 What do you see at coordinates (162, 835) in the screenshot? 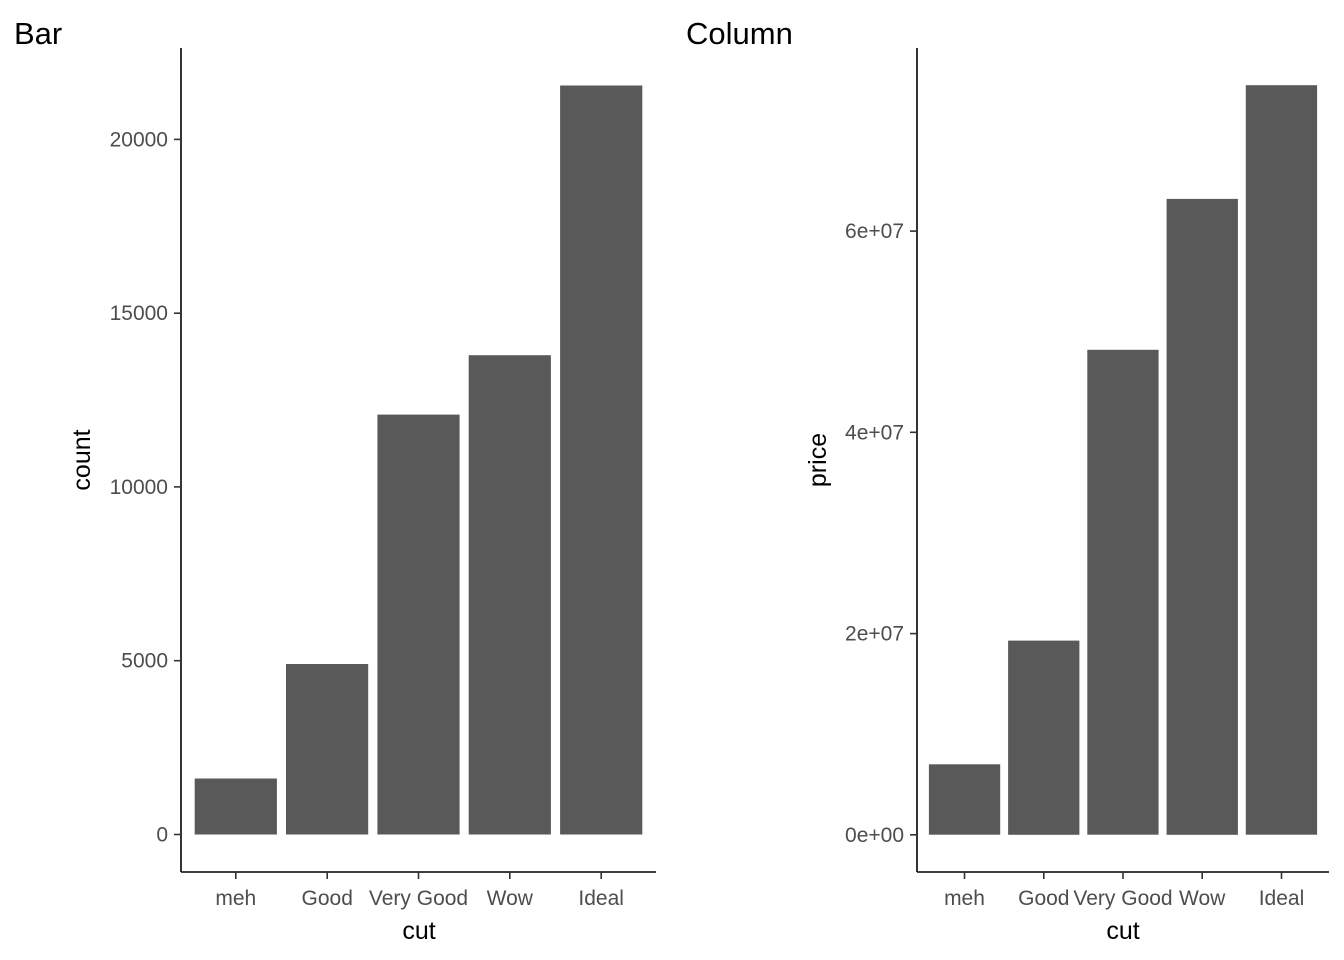
I see `y-tick-label: 0` at bounding box center [162, 835].